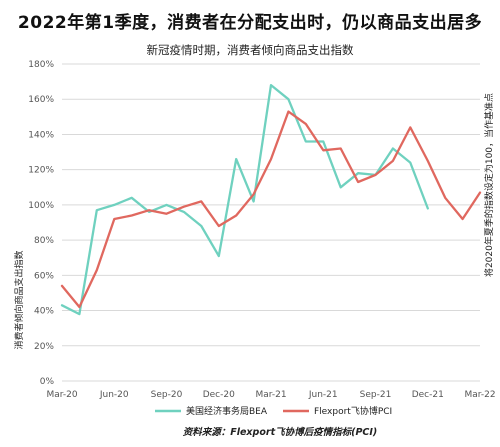  I want to click on y-axis-label-left: 消费者倾向商品支出指数, so click(19, 299).